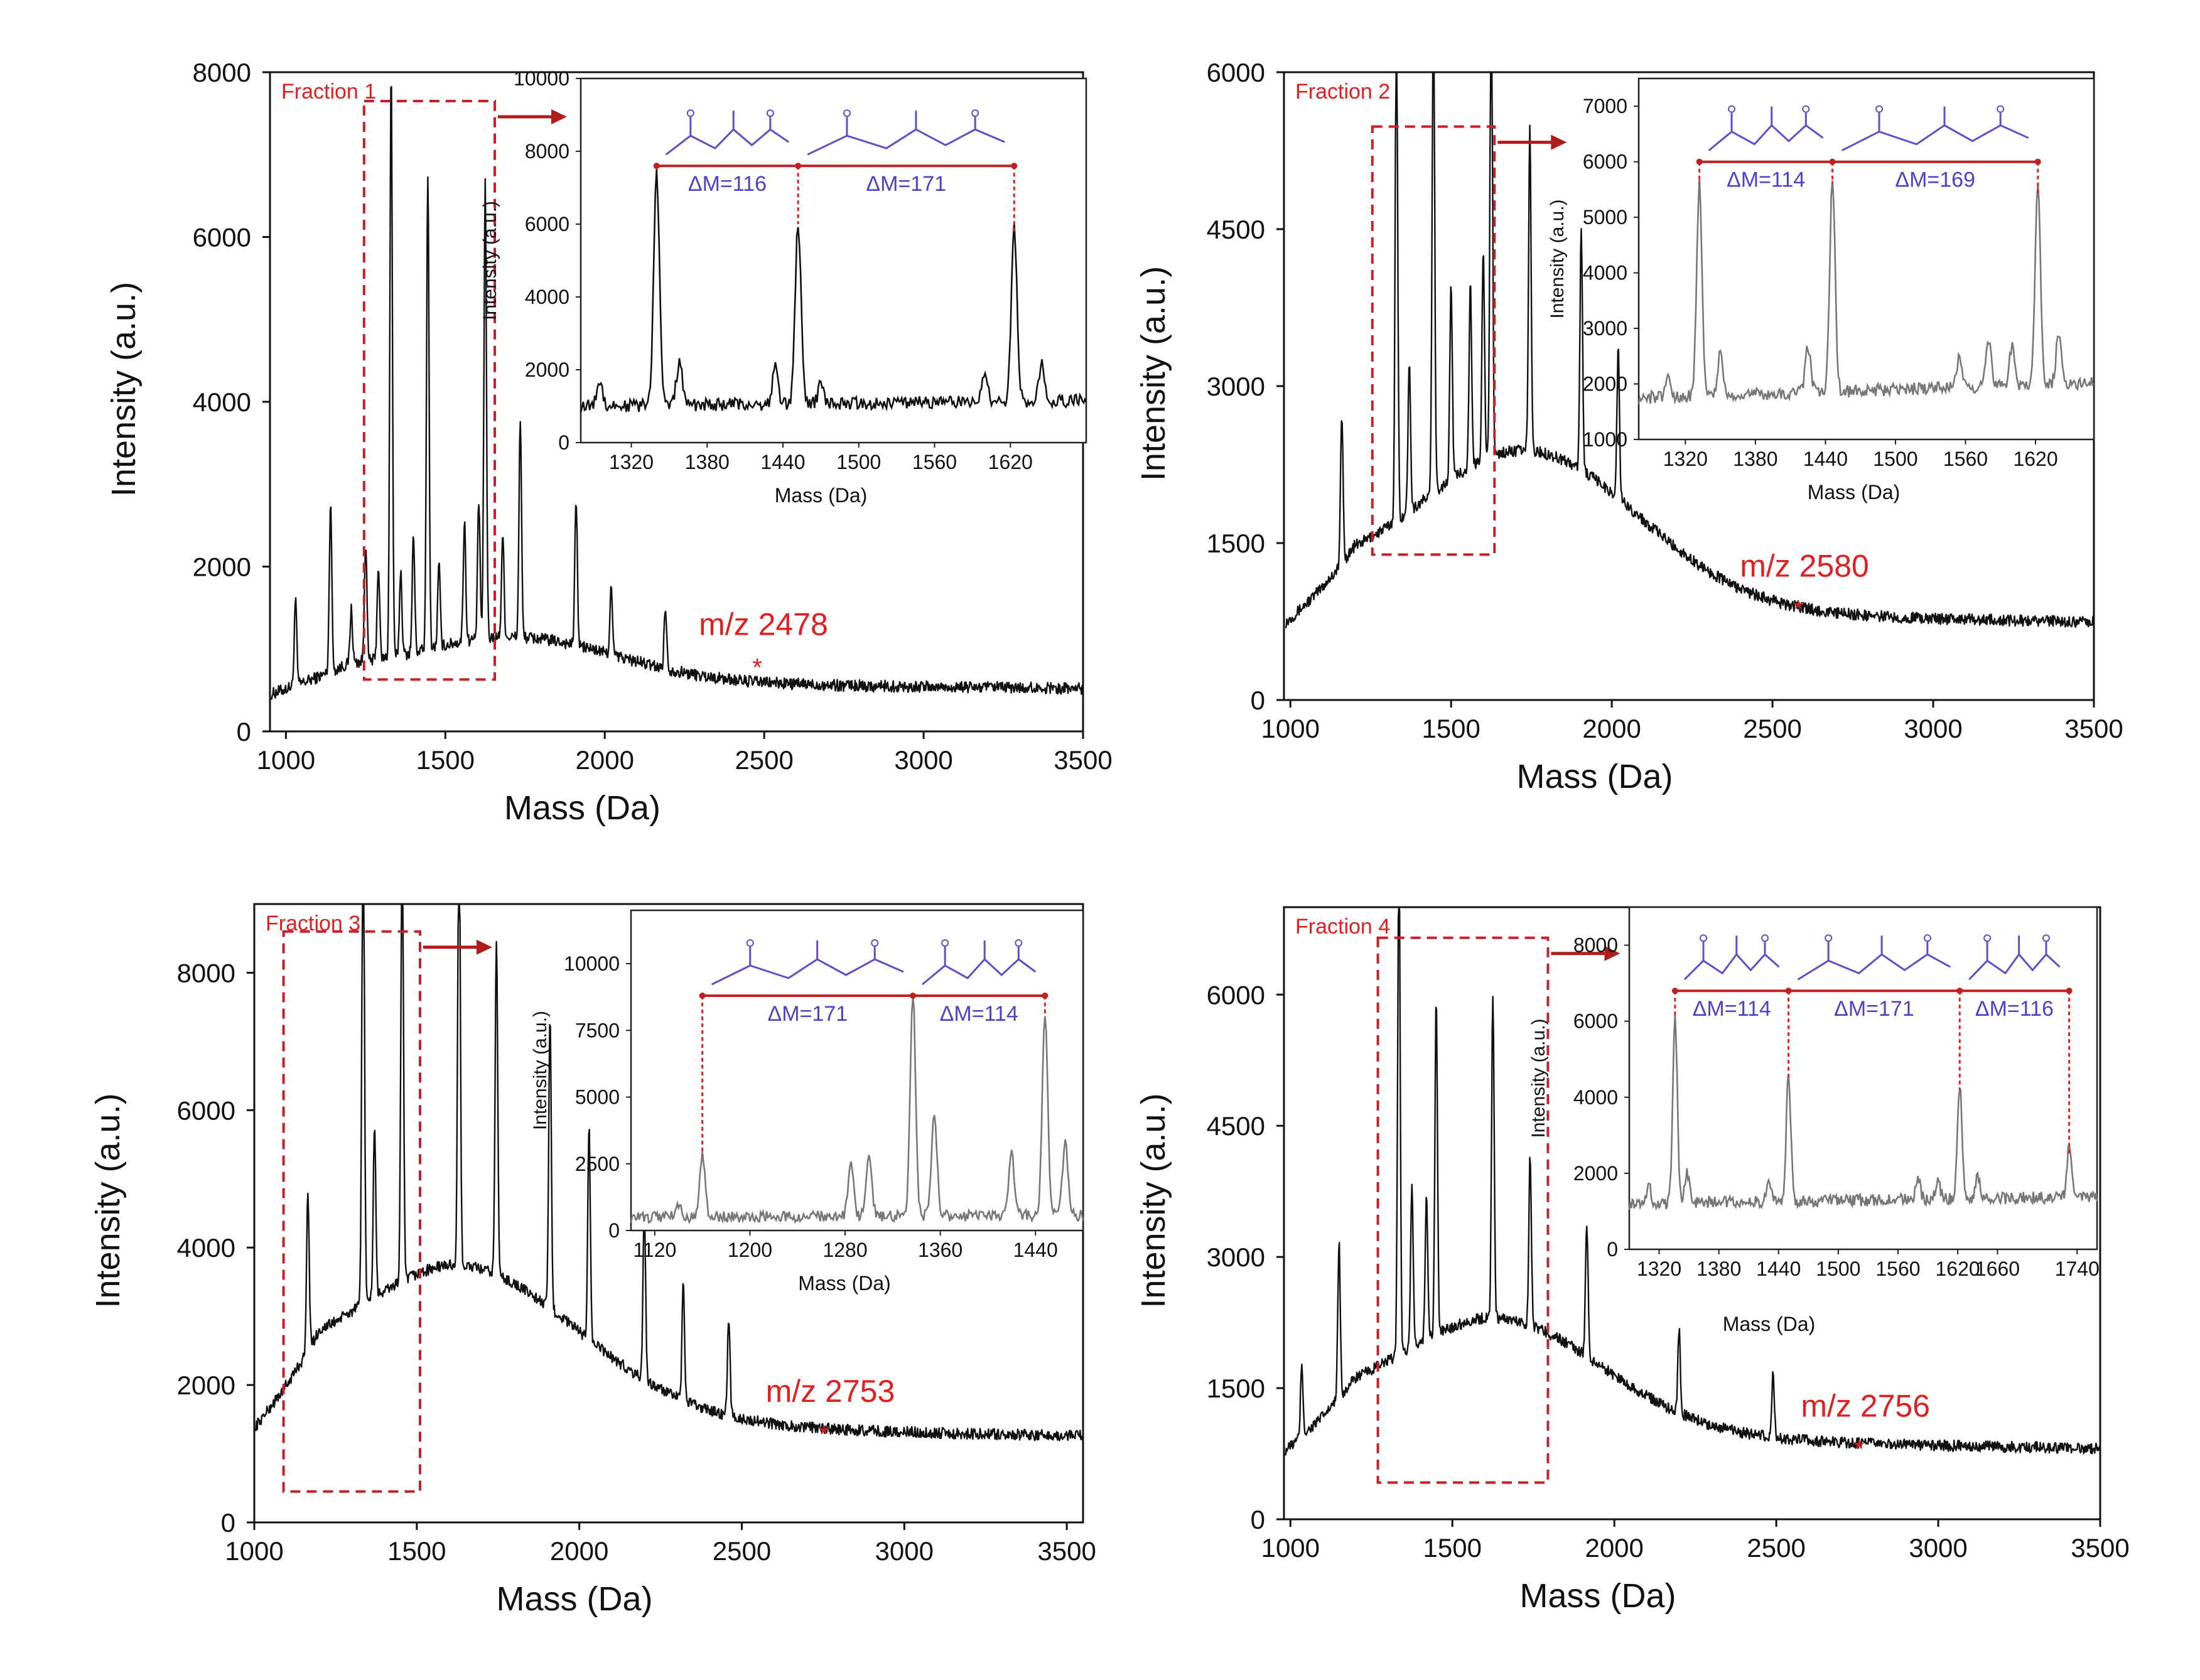  What do you see at coordinates (1605, 217) in the screenshot?
I see `inset-y-tick-label: 5000` at bounding box center [1605, 217].